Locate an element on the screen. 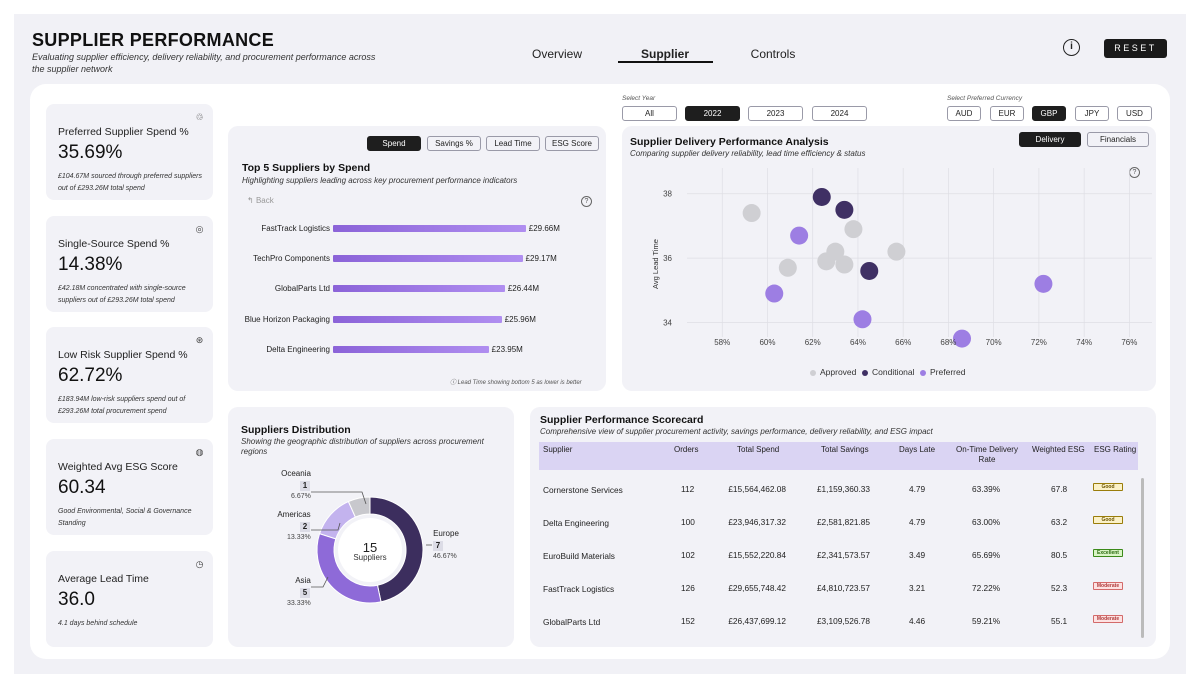  column-header-esg-rating: ESG Rating is located at coordinates (1115, 449).